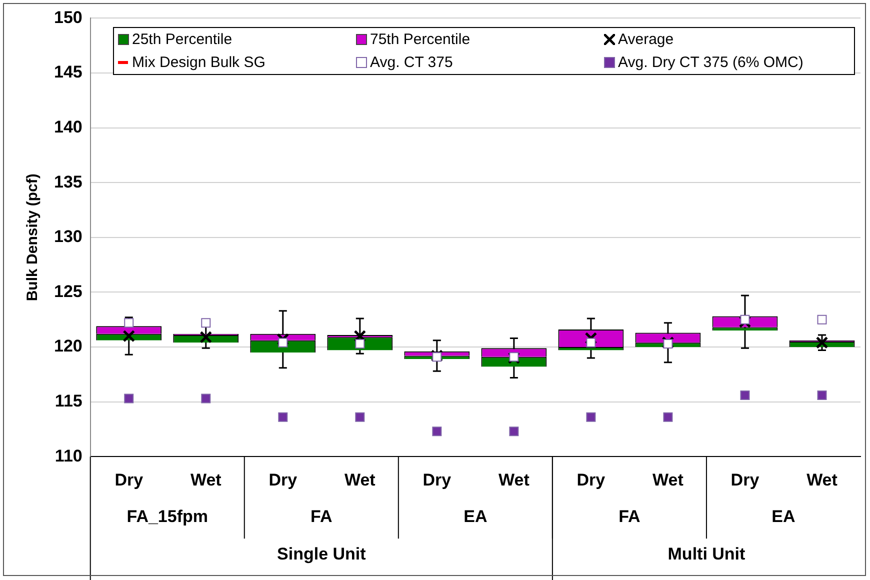 The width and height of the screenshot is (870, 580). Describe the element at coordinates (68, 182) in the screenshot. I see `y-tick-label: 135` at that location.